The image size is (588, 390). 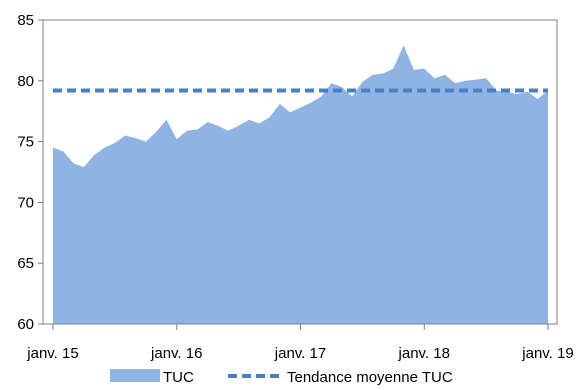 What do you see at coordinates (176, 353) in the screenshot?
I see `x-tick-label: janv. 16` at bounding box center [176, 353].